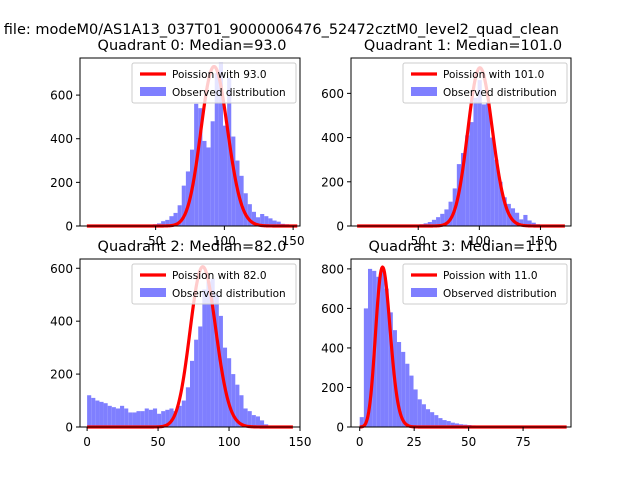 The height and width of the screenshot is (480, 640). I want to click on legend-label-poisson: Poission with 11.0, so click(490, 276).